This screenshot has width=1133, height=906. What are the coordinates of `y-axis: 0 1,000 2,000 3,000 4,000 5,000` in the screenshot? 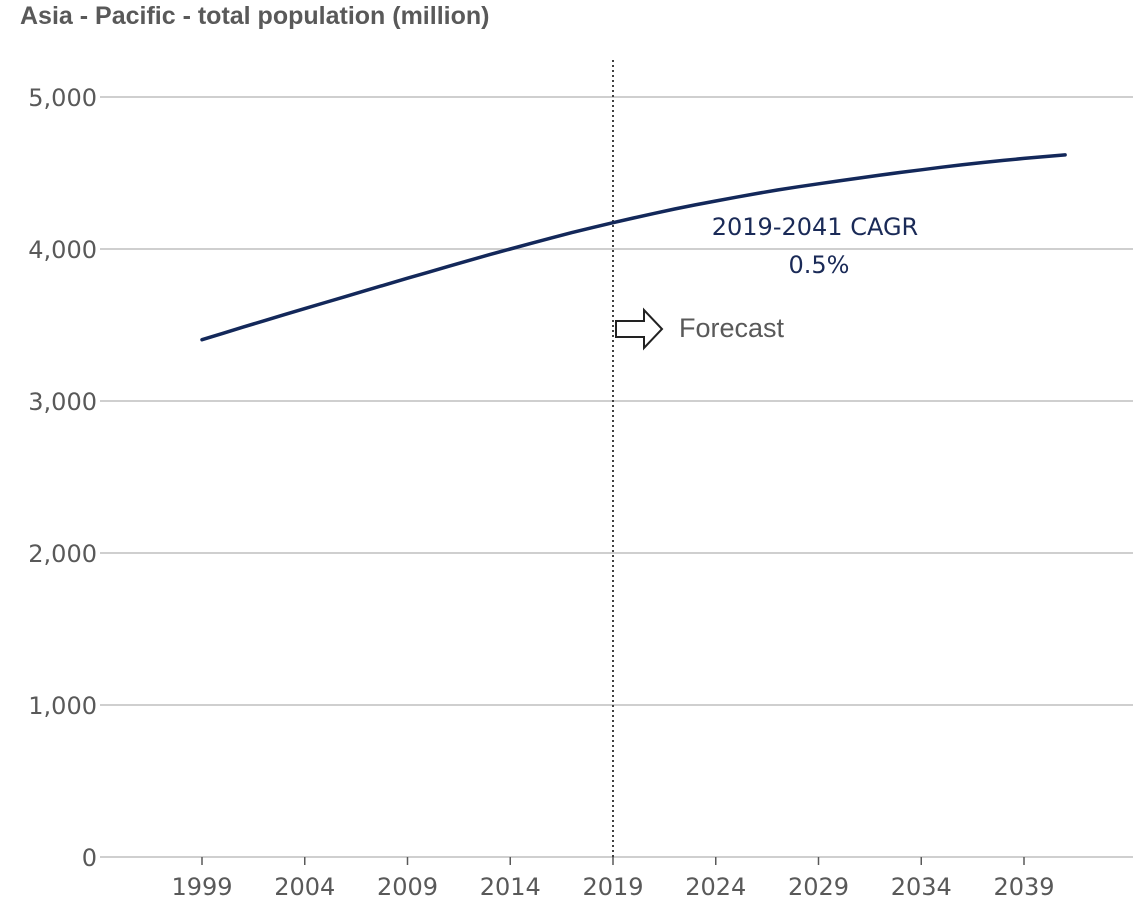 It's located at (62, 478).